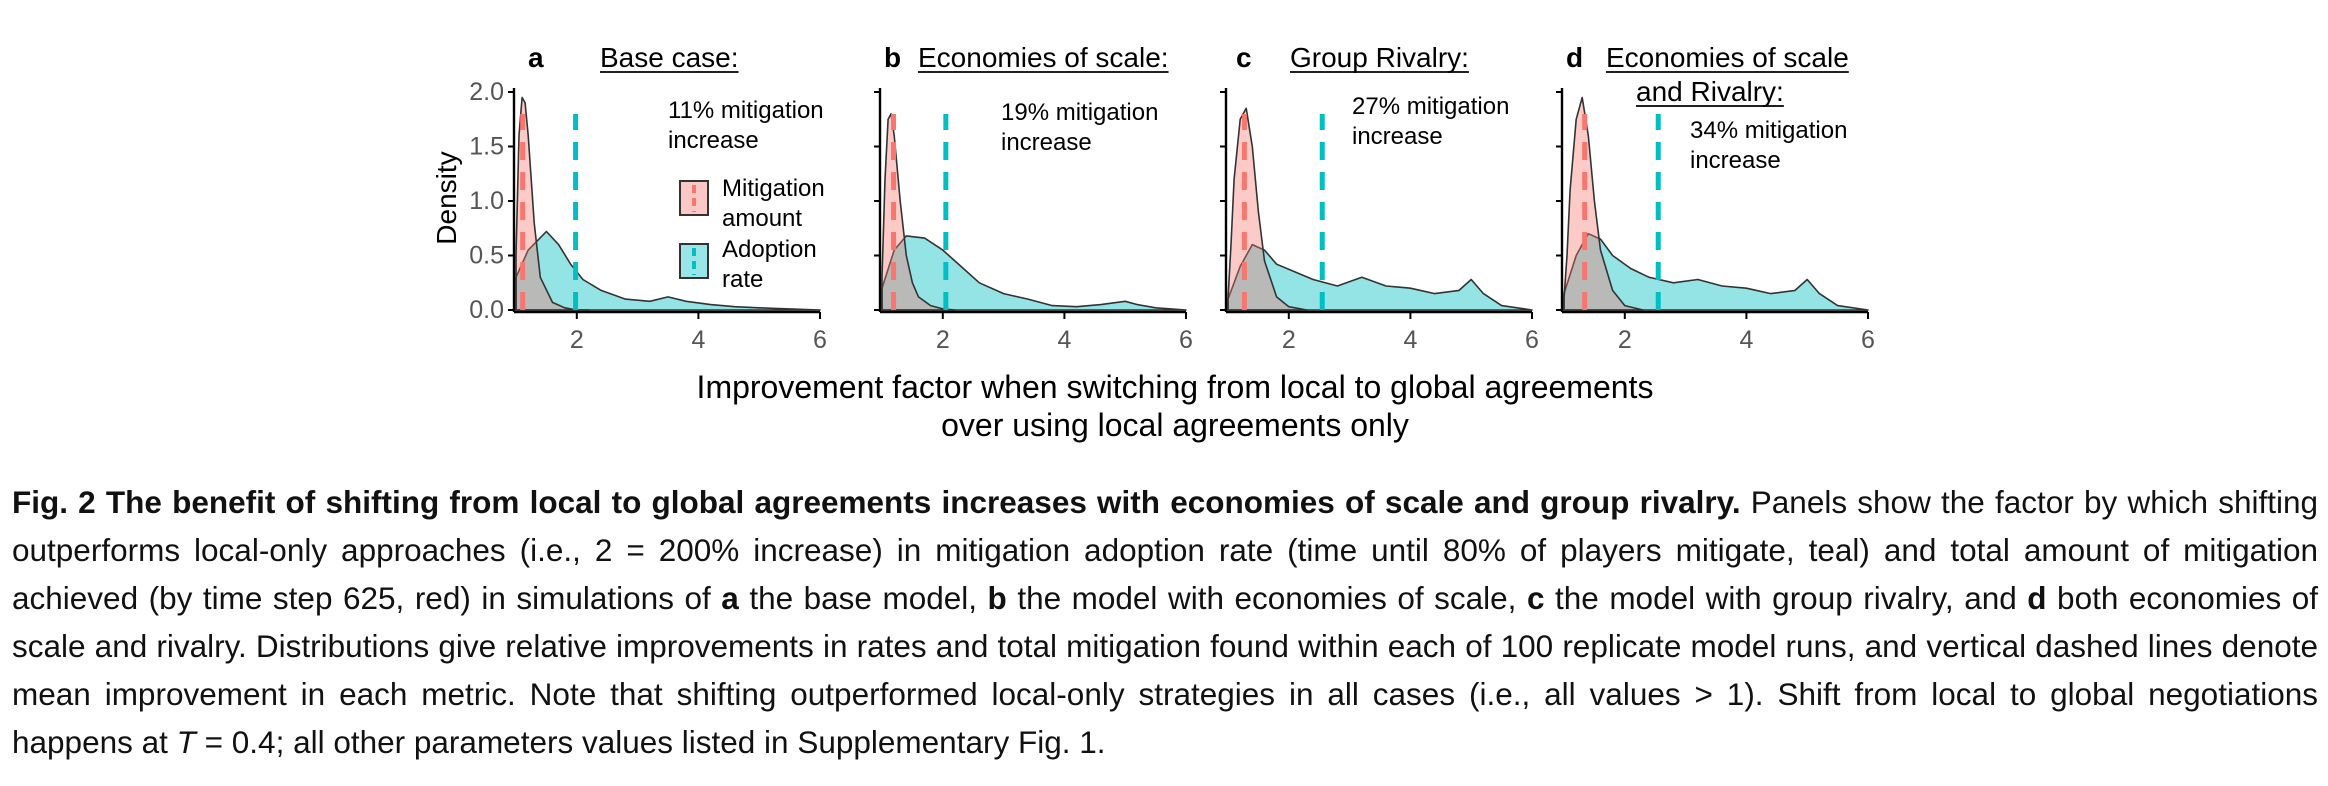  Describe the element at coordinates (863, 598) in the screenshot. I see `caption-text-2: the base model,` at that location.